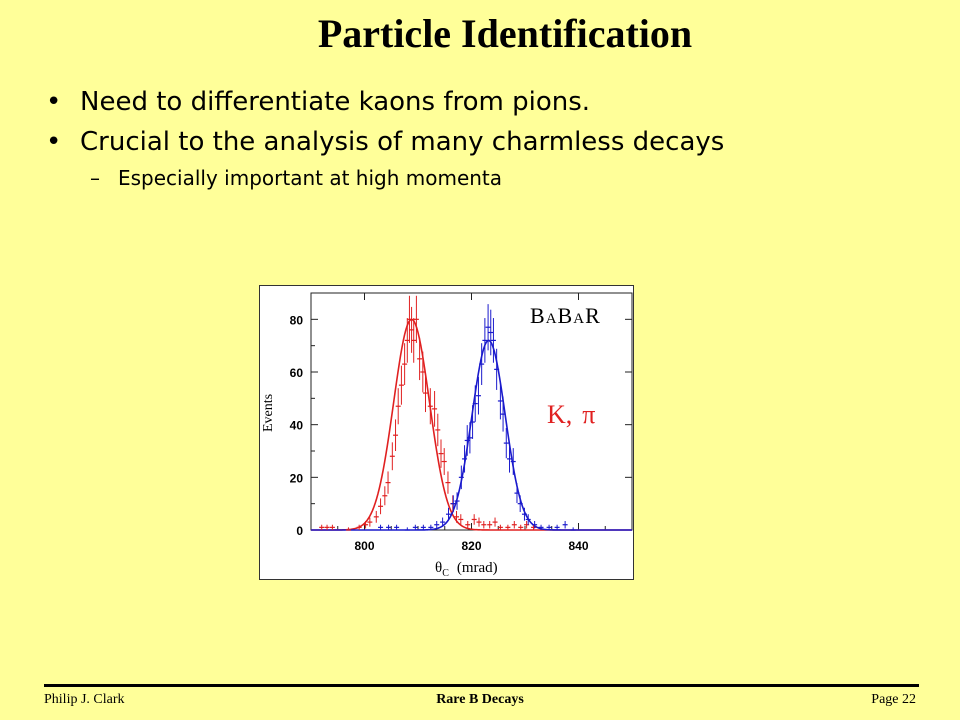 This screenshot has height=720, width=960. I want to click on babar-logo: BABAR, so click(565, 315).